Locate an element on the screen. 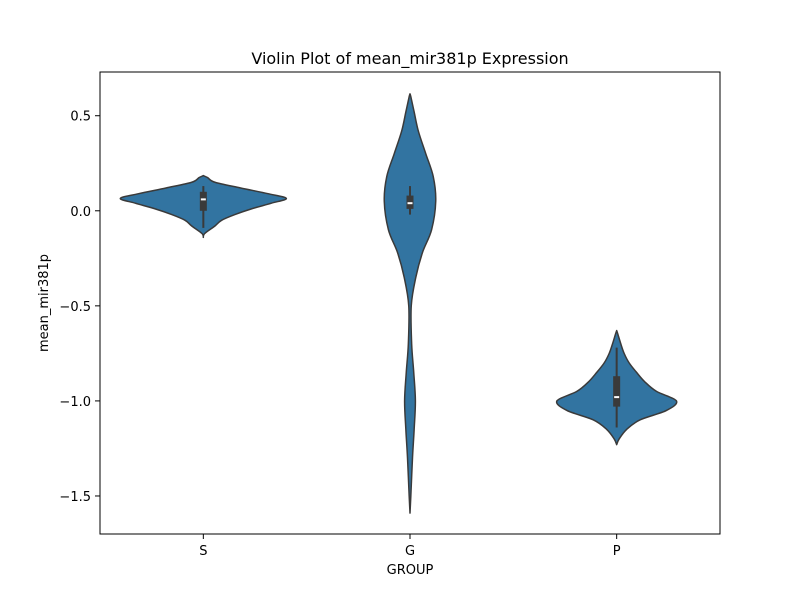  y-tick-label: 0.5 is located at coordinates (80, 117).